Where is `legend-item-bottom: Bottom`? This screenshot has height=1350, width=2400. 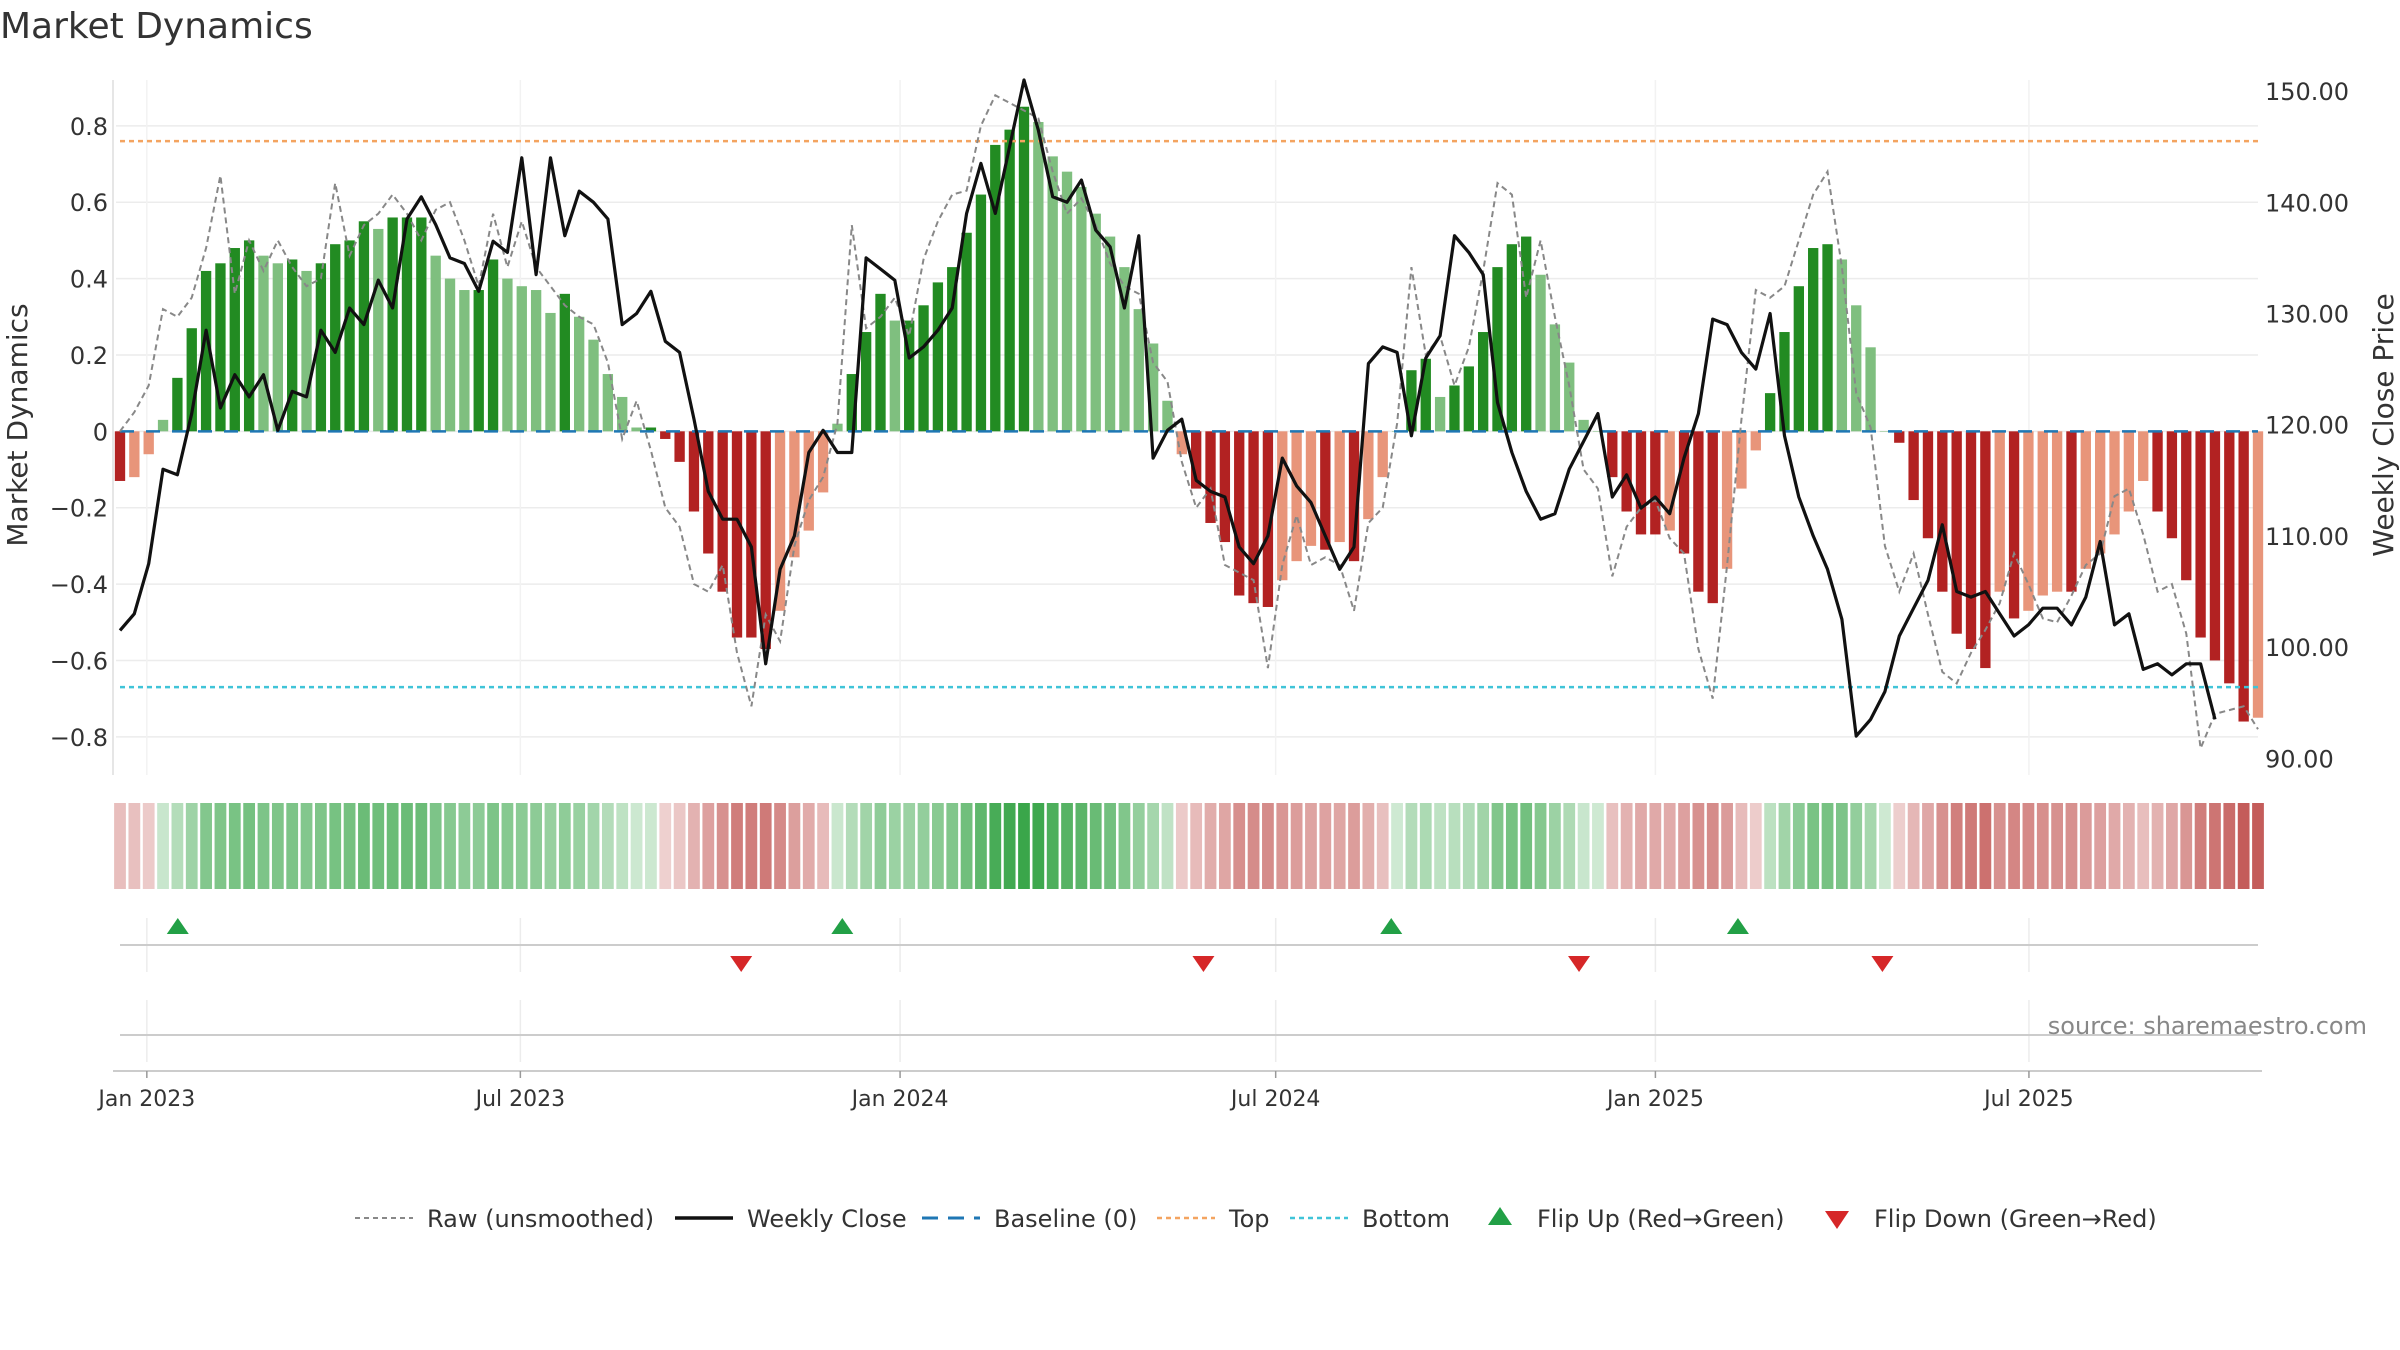
legend-item-bottom: Bottom is located at coordinates (1370, 1219).